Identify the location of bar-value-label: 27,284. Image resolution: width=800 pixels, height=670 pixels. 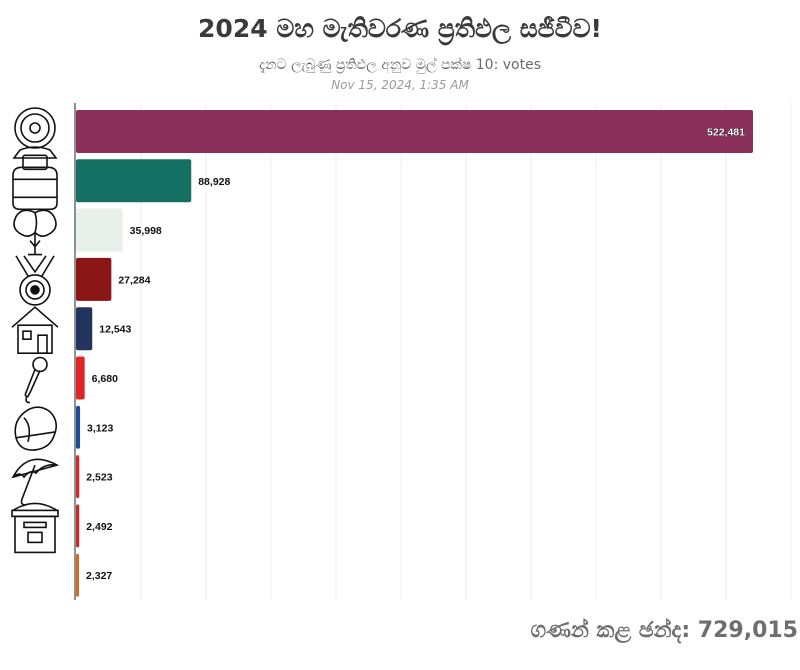
(134, 280).